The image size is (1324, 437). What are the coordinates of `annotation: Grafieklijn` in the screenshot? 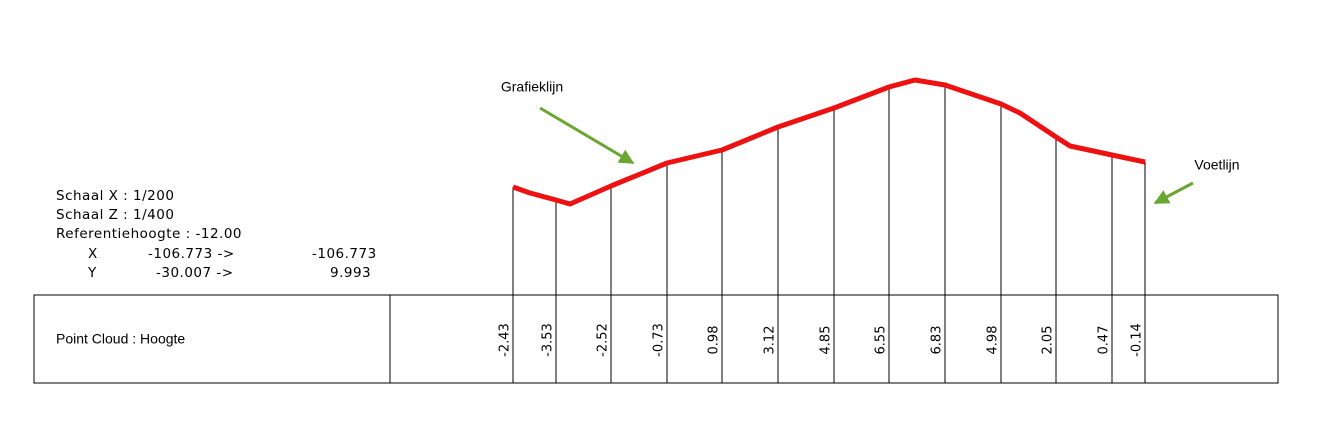 It's located at (532, 87).